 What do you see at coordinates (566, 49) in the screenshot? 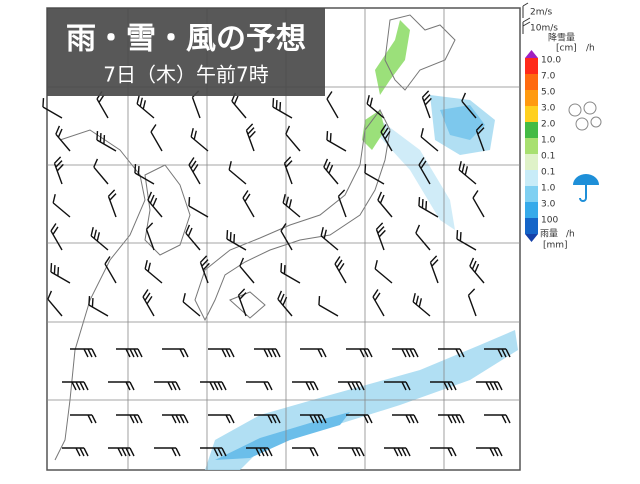
I see `snow-legend-unit: [cm]` at bounding box center [566, 49].